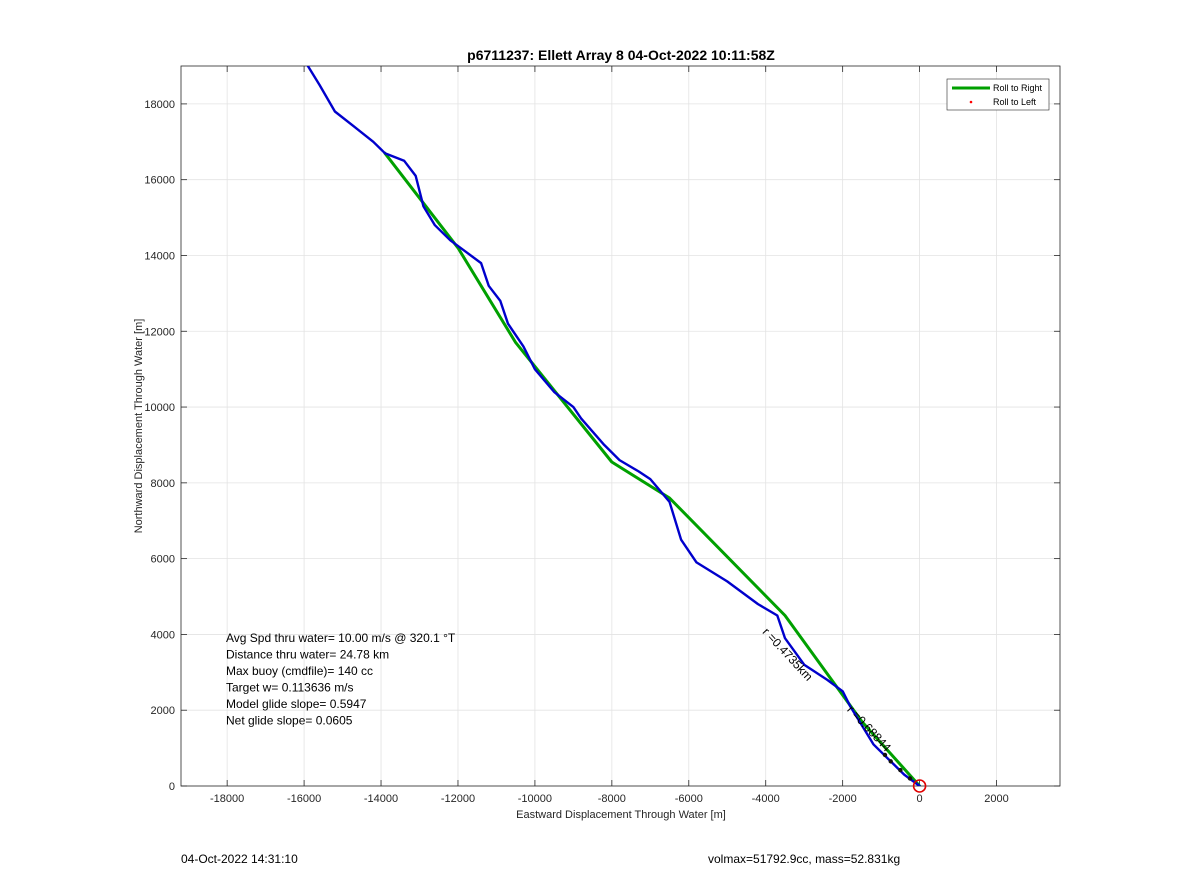 This screenshot has width=1200, height=885. I want to click on x-tick-label: -14000, so click(381, 799).